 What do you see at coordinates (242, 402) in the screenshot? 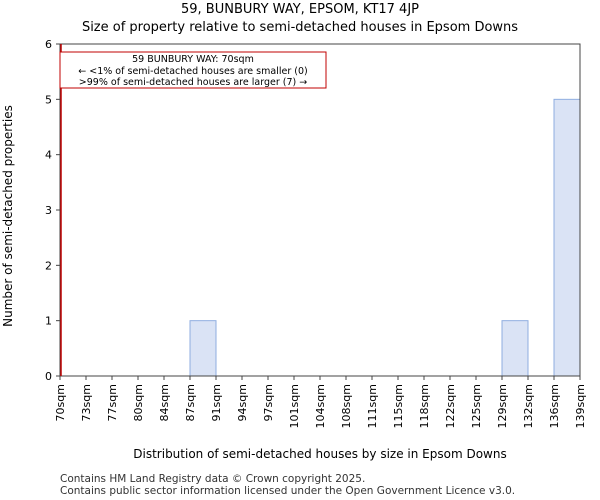
I see `x-tick-label: 94sqm` at bounding box center [242, 402].